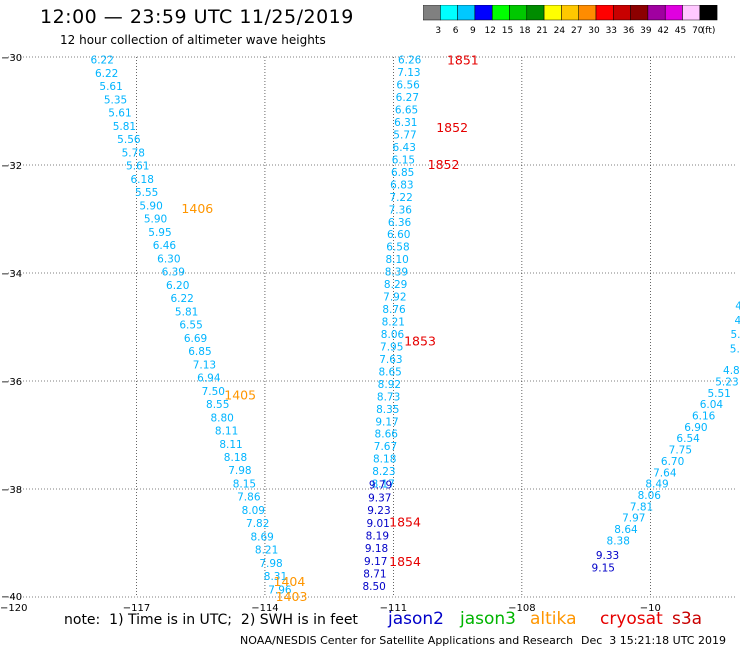  Describe the element at coordinates (240, 395) in the screenshot. I see `pass-time-label: 1405` at that location.